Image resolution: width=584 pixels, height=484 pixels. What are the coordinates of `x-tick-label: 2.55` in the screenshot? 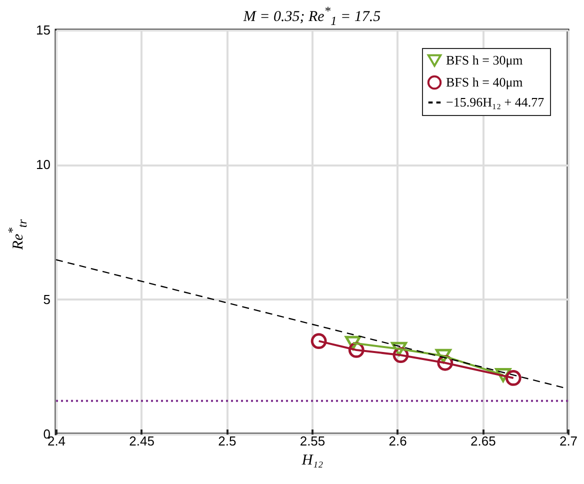 It's located at (313, 441).